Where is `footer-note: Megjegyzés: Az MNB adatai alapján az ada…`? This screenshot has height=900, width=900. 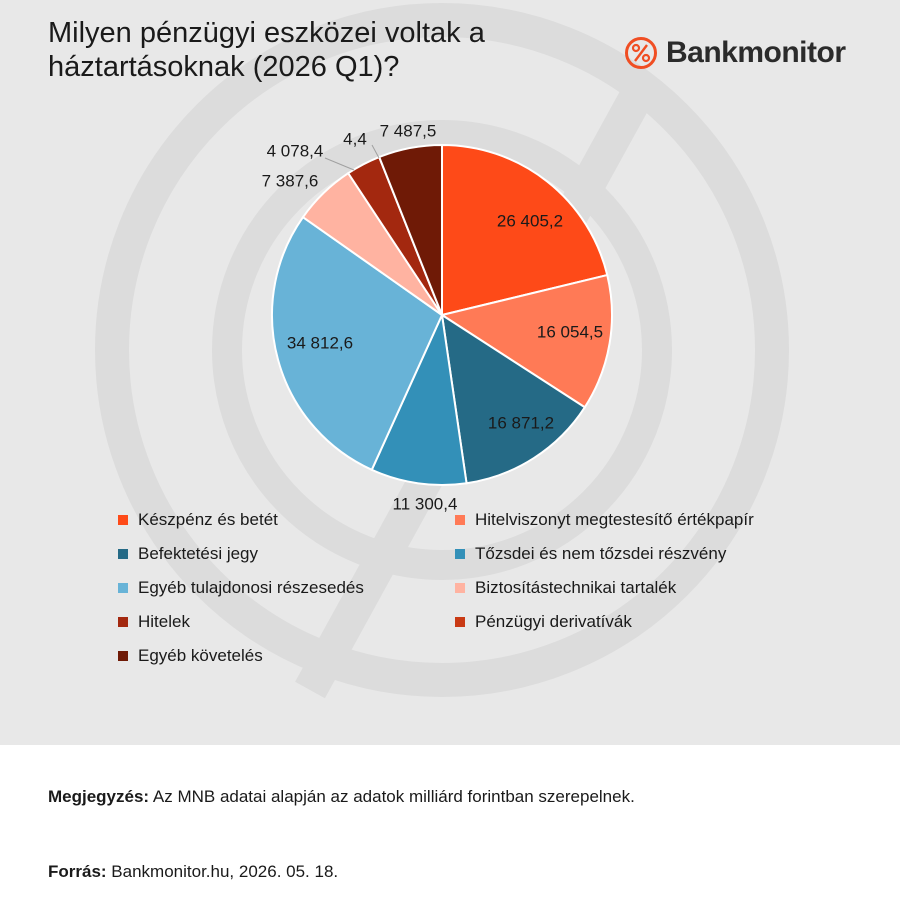 footer-note: Megjegyzés: Az MNB adatai alapján az ada… is located at coordinates (341, 797).